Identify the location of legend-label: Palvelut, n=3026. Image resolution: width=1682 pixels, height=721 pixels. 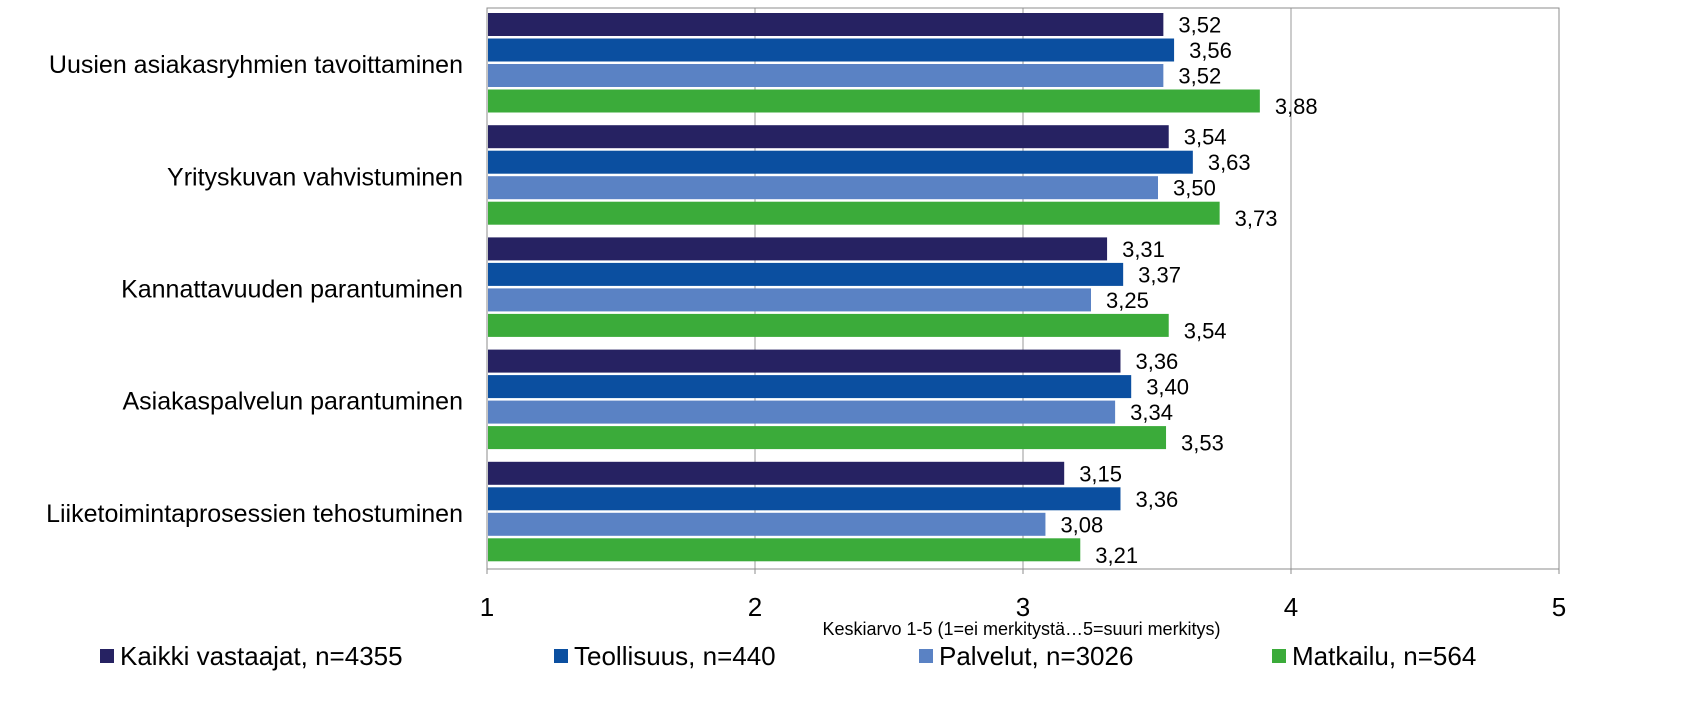
(1036, 655).